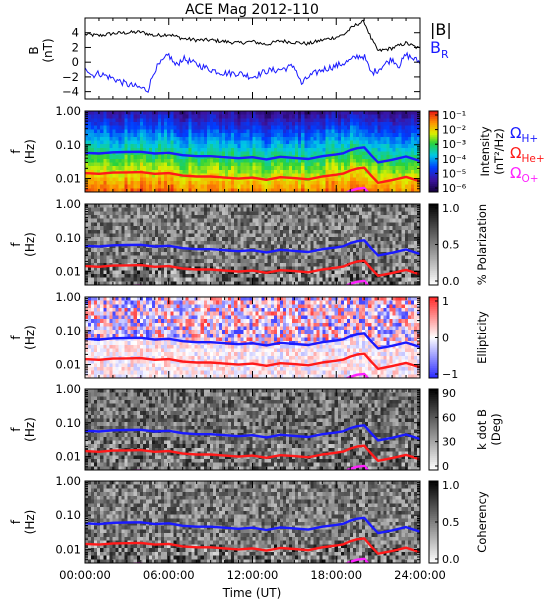 The height and width of the screenshot is (600, 550). What do you see at coordinates (433, 150) in the screenshot?
I see `colorbar-segment` at bounding box center [433, 150].